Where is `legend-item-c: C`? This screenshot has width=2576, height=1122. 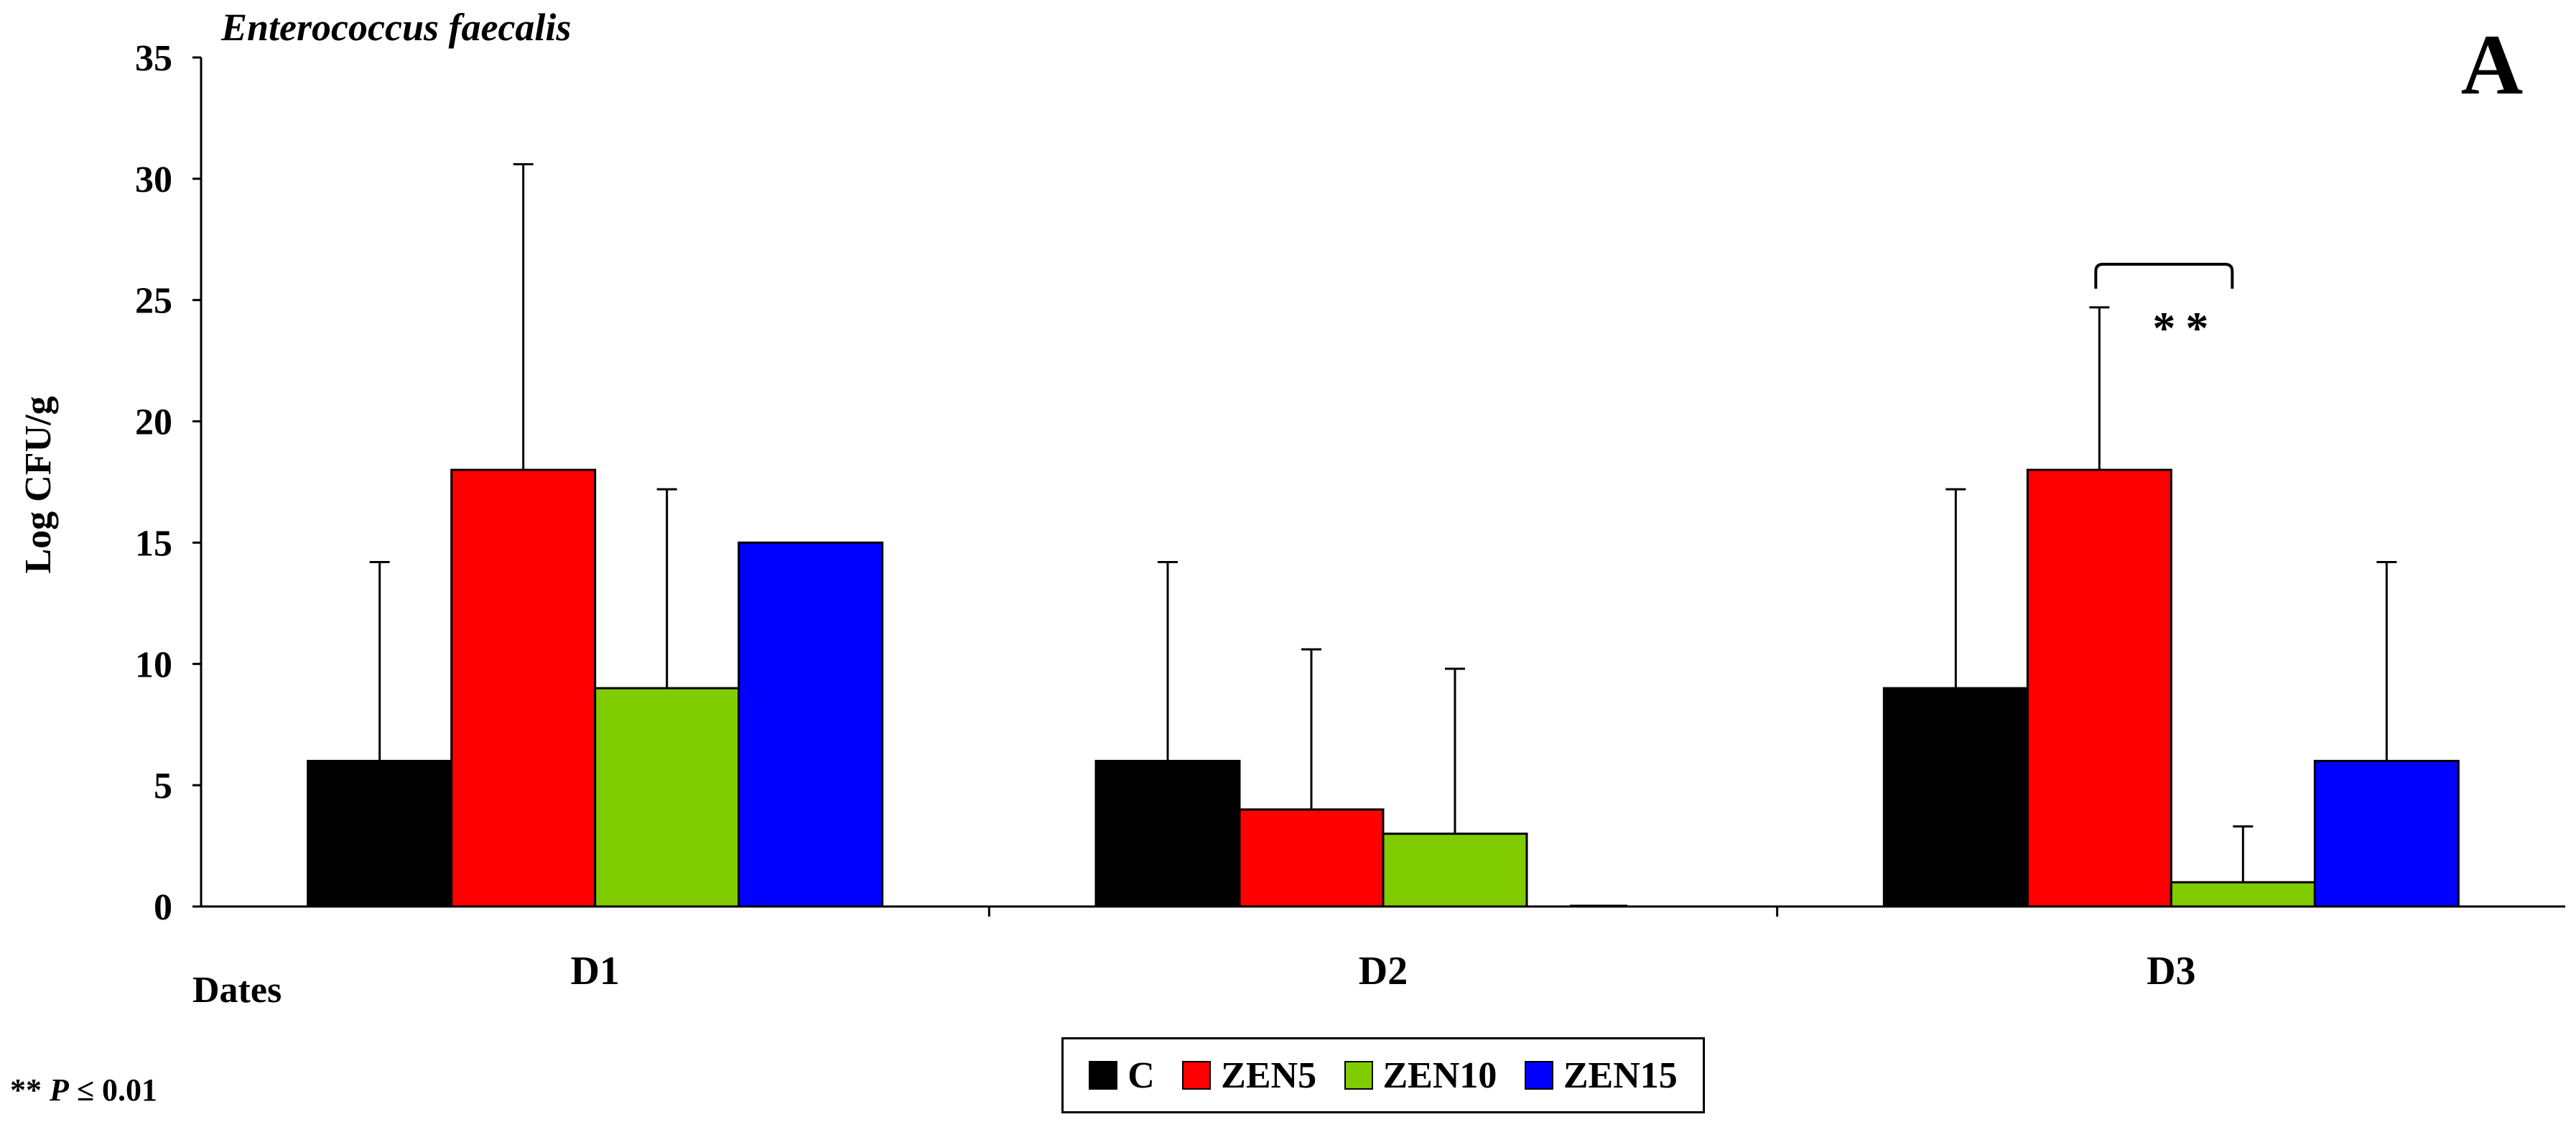 legend-item-c: C is located at coordinates (1122, 1075).